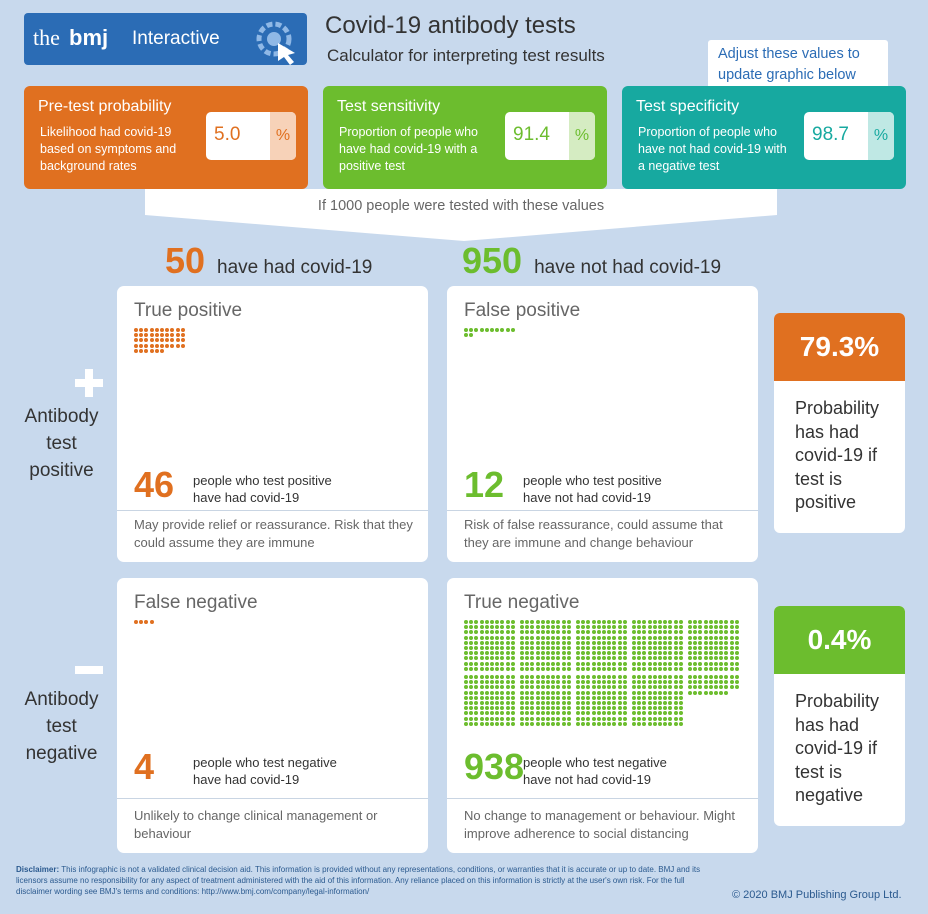 The width and height of the screenshot is (928, 914). Describe the element at coordinates (849, 136) in the screenshot. I see `input-field: 98.7%` at that location.